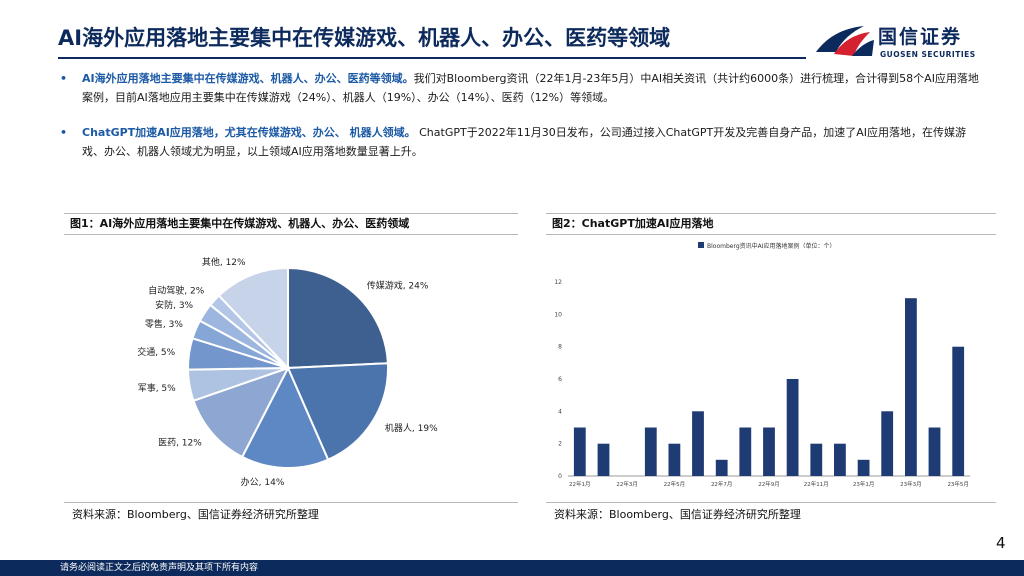  What do you see at coordinates (248, 78) in the screenshot?
I see `bullet-1-lead: AI海外应用落地主要集中在传媒游戏、机器人、办公、医药等领域。` at bounding box center [248, 78].